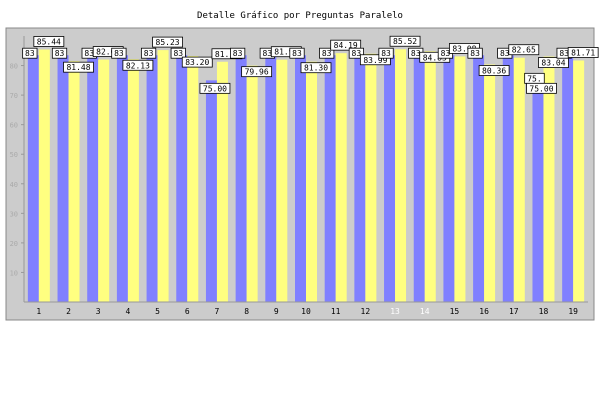 The height and width of the screenshot is (404, 600). I want to click on data-label: 81.48, so click(78, 67).